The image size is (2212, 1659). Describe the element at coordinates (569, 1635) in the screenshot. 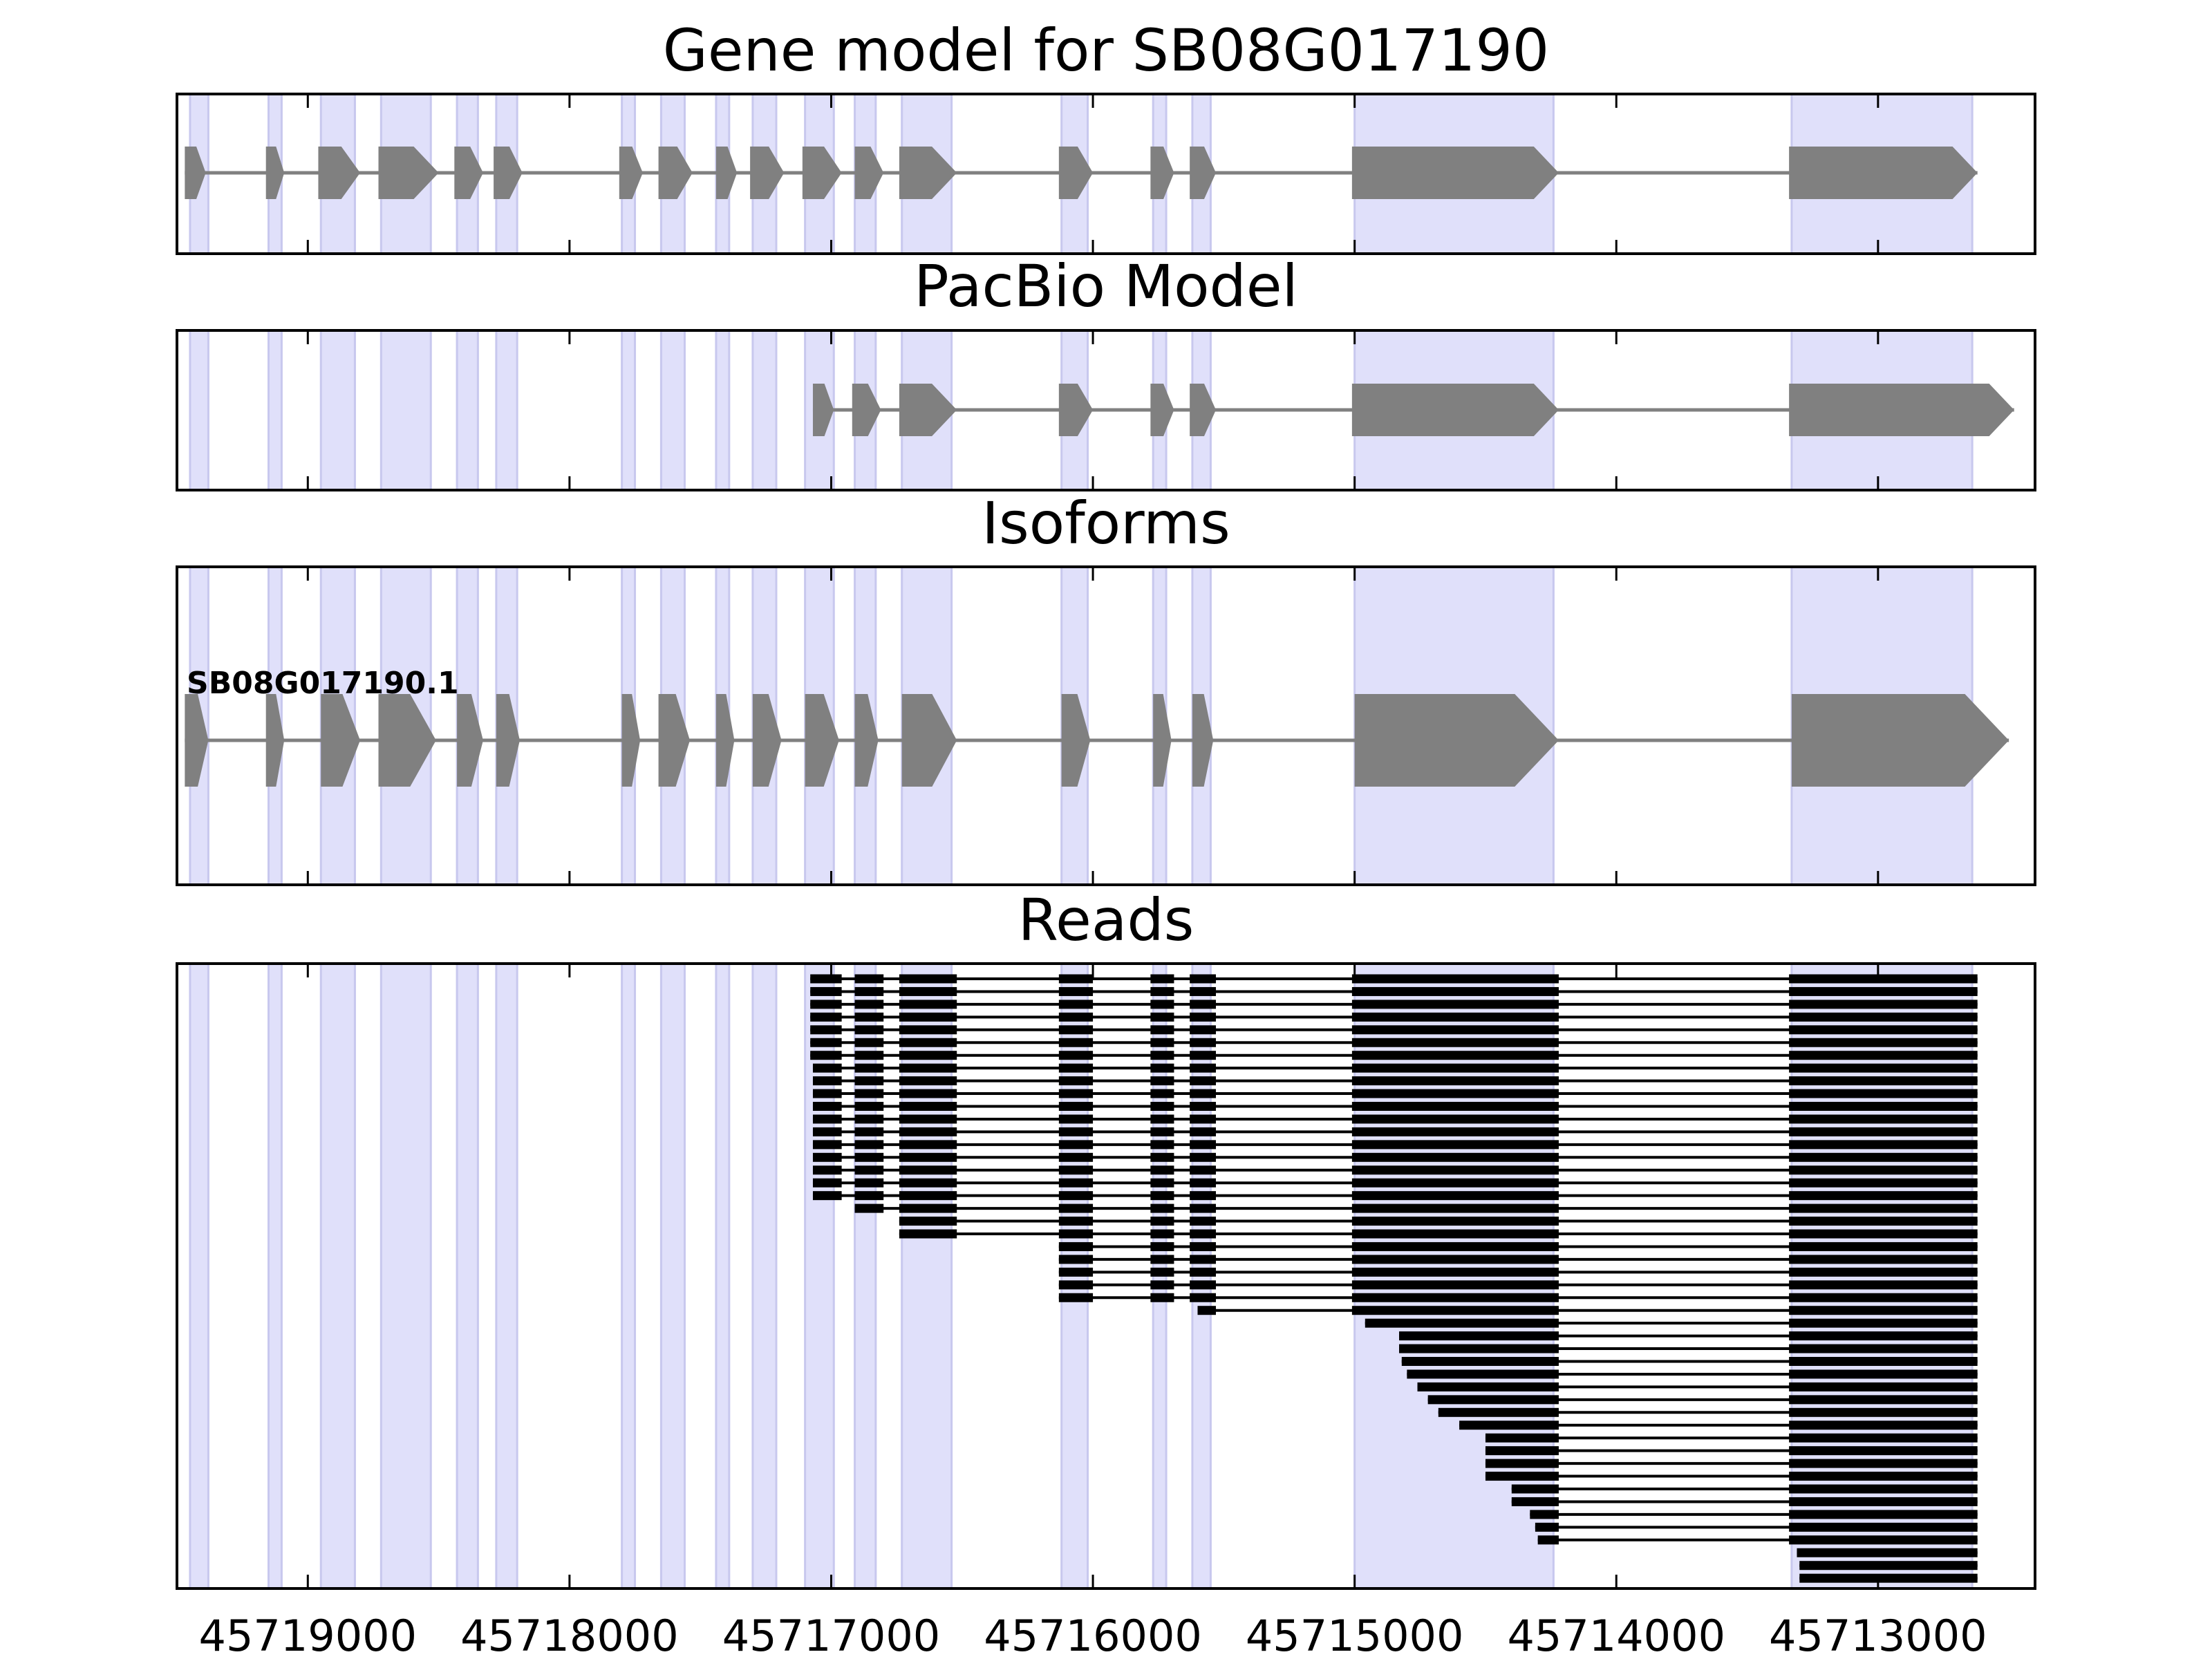

I see `x-tick-label-1: 45718000` at that location.